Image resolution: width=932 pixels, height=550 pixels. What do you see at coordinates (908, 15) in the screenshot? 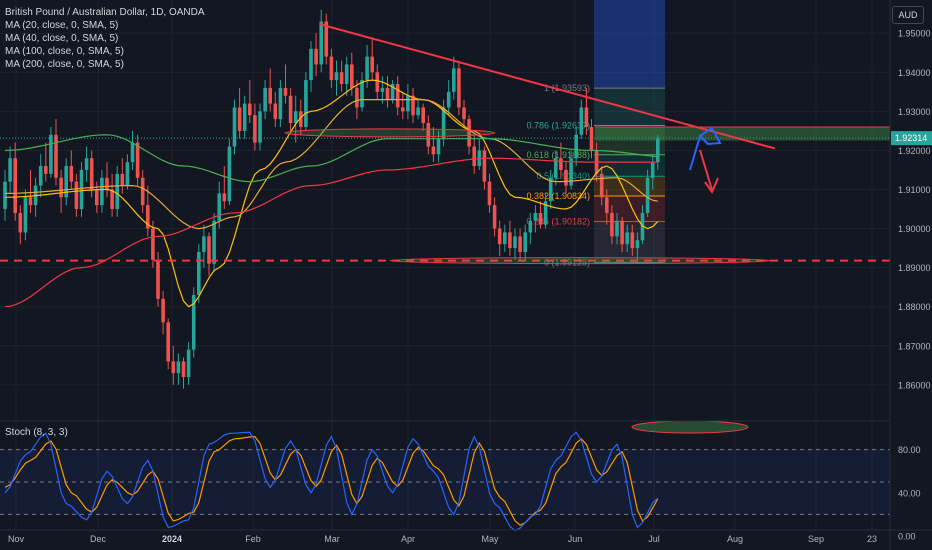
I see `currency-button: AUD` at bounding box center [908, 15].